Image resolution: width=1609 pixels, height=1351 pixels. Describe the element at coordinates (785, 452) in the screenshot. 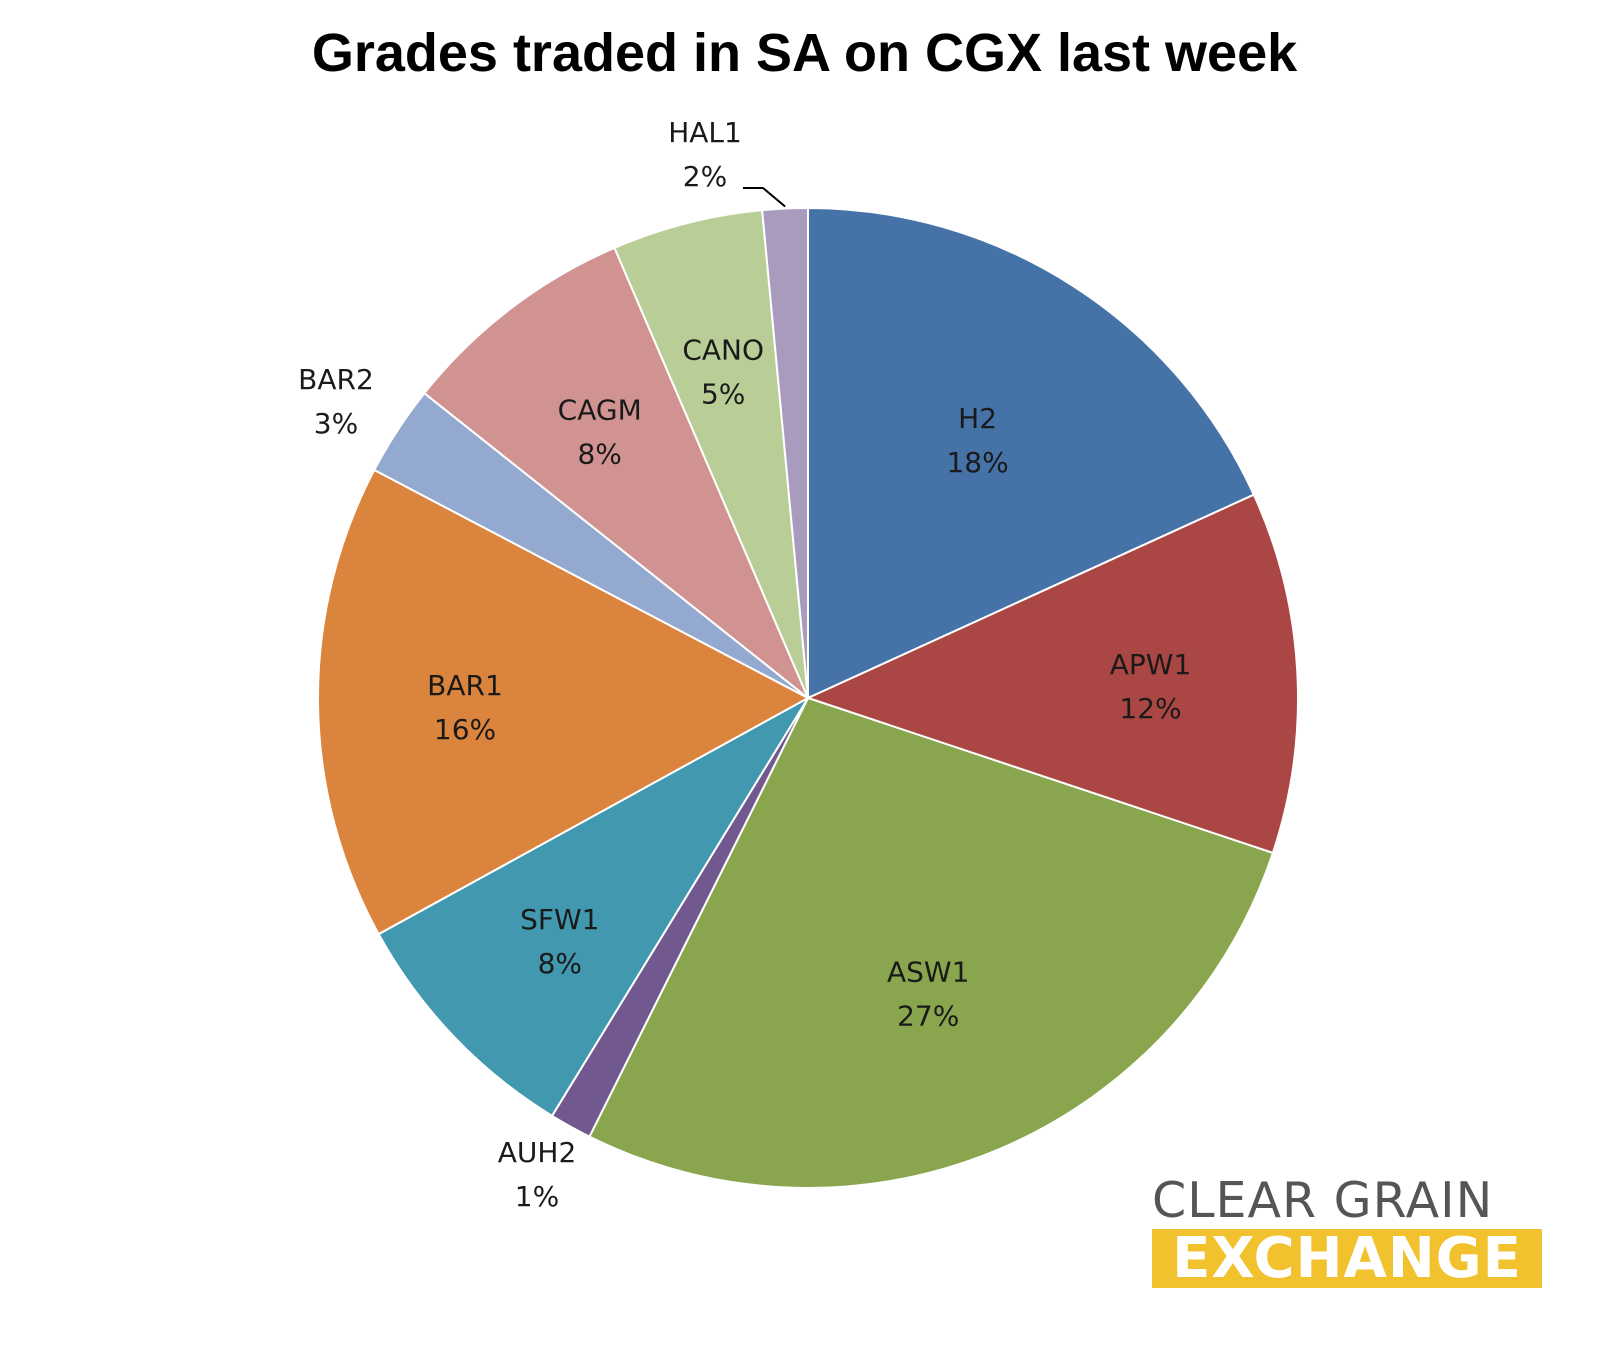

I see `pie-slice-hal1` at that location.